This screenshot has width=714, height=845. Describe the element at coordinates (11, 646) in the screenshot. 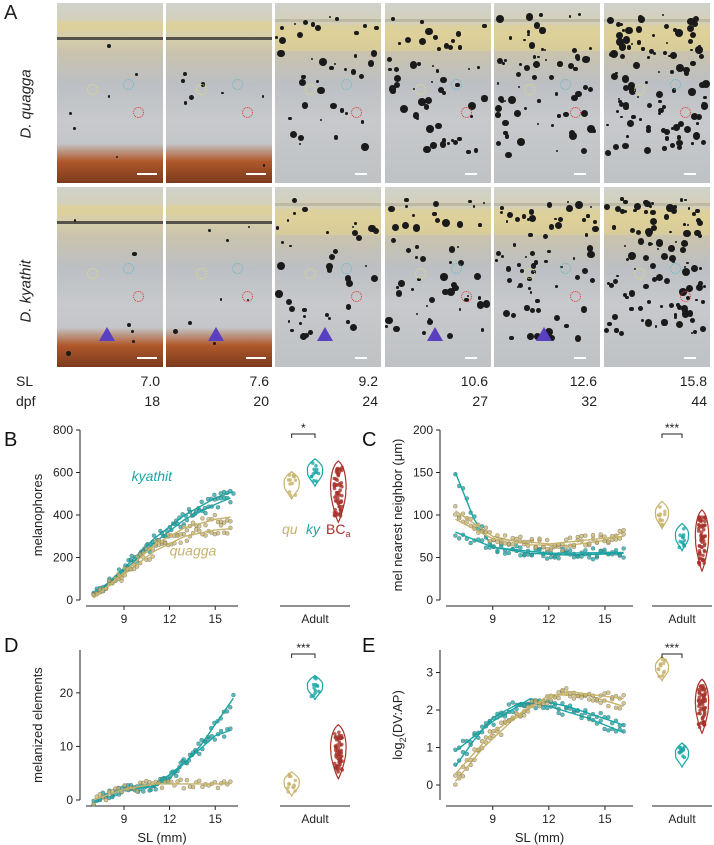

I see `panel-letter: D` at that location.